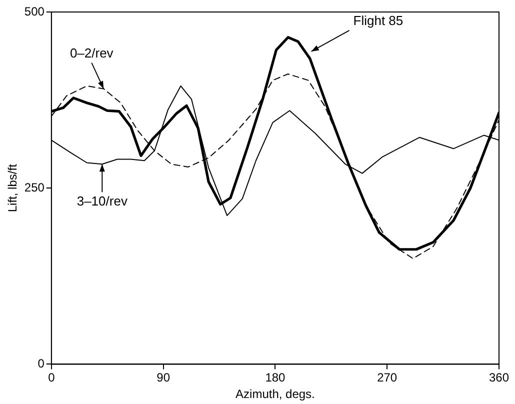 The height and width of the screenshot is (404, 515). What do you see at coordinates (52, 377) in the screenshot?
I see `x-tick-label: 0` at bounding box center [52, 377].